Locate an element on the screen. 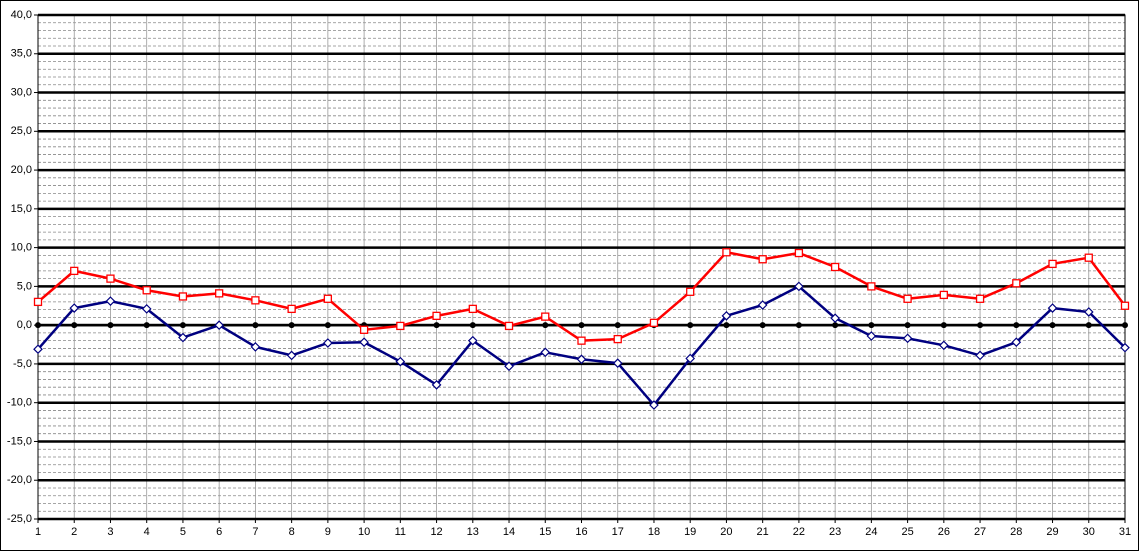  x-tick-label: 26 is located at coordinates (944, 532).